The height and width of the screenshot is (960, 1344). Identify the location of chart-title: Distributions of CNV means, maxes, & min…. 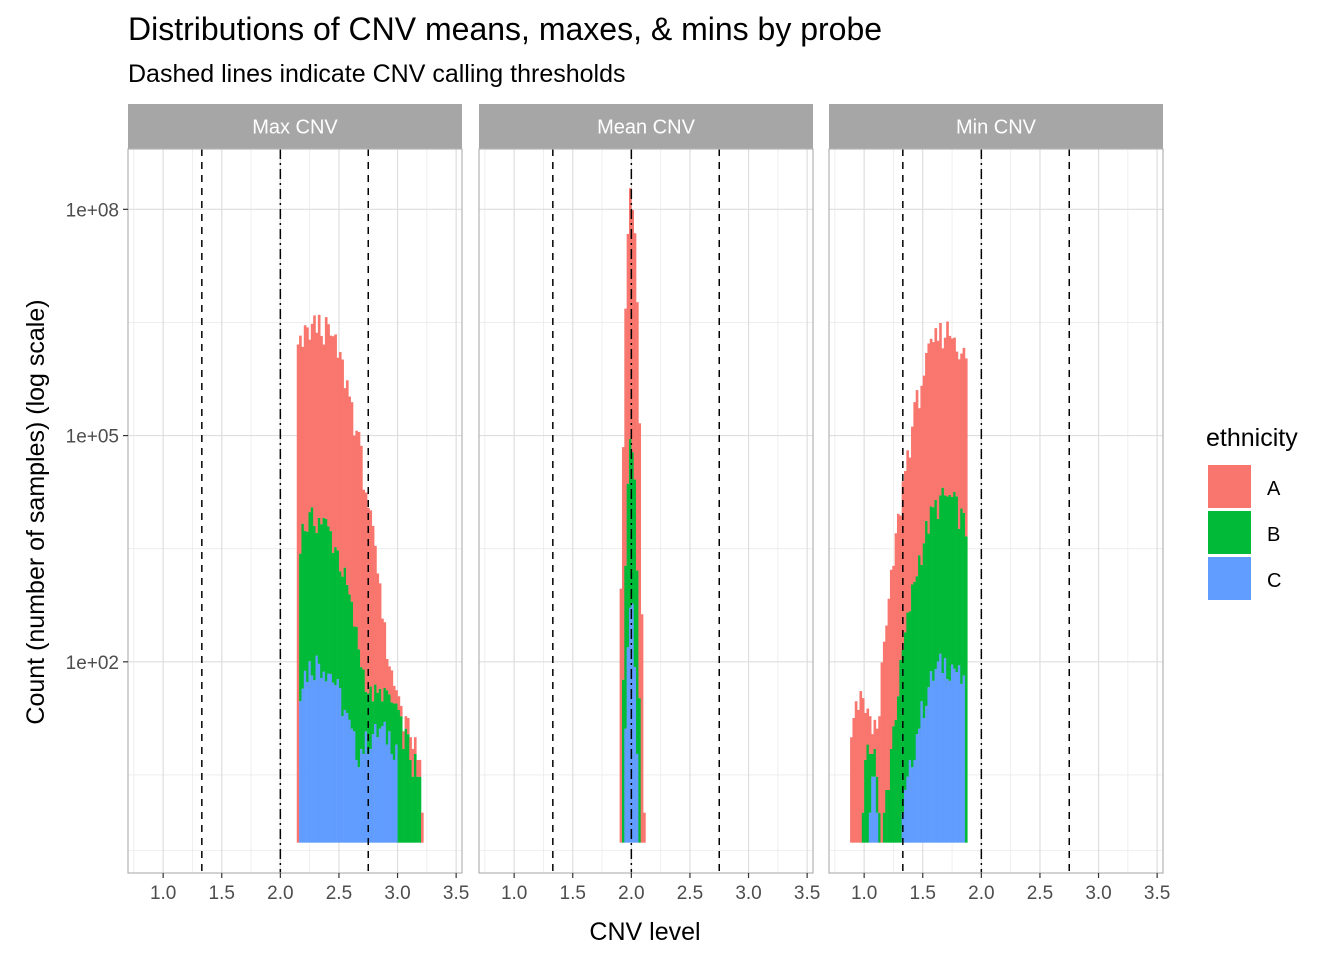
(505, 29).